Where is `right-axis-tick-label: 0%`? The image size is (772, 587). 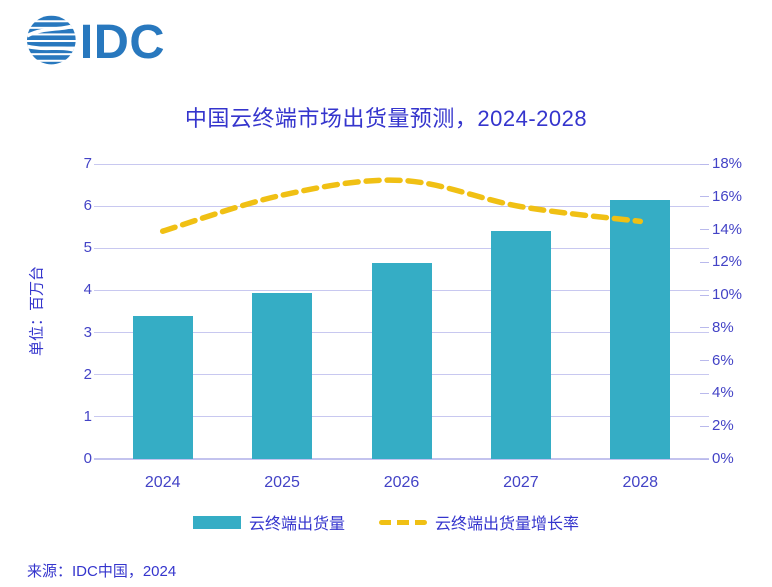 right-axis-tick-label: 0% is located at coordinates (723, 458).